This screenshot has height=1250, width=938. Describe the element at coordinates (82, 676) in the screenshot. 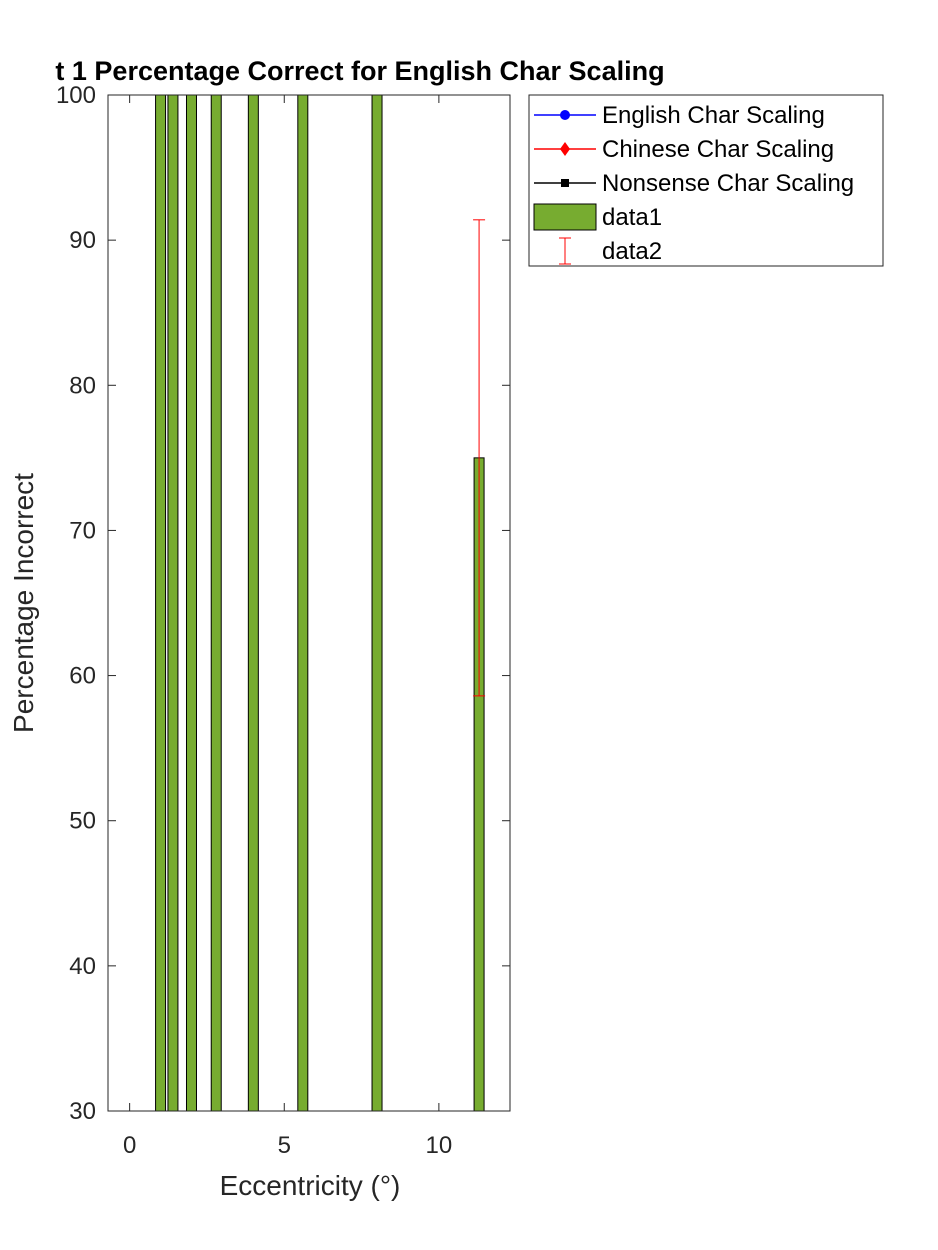

I see `y-tick-label-60: 60` at that location.